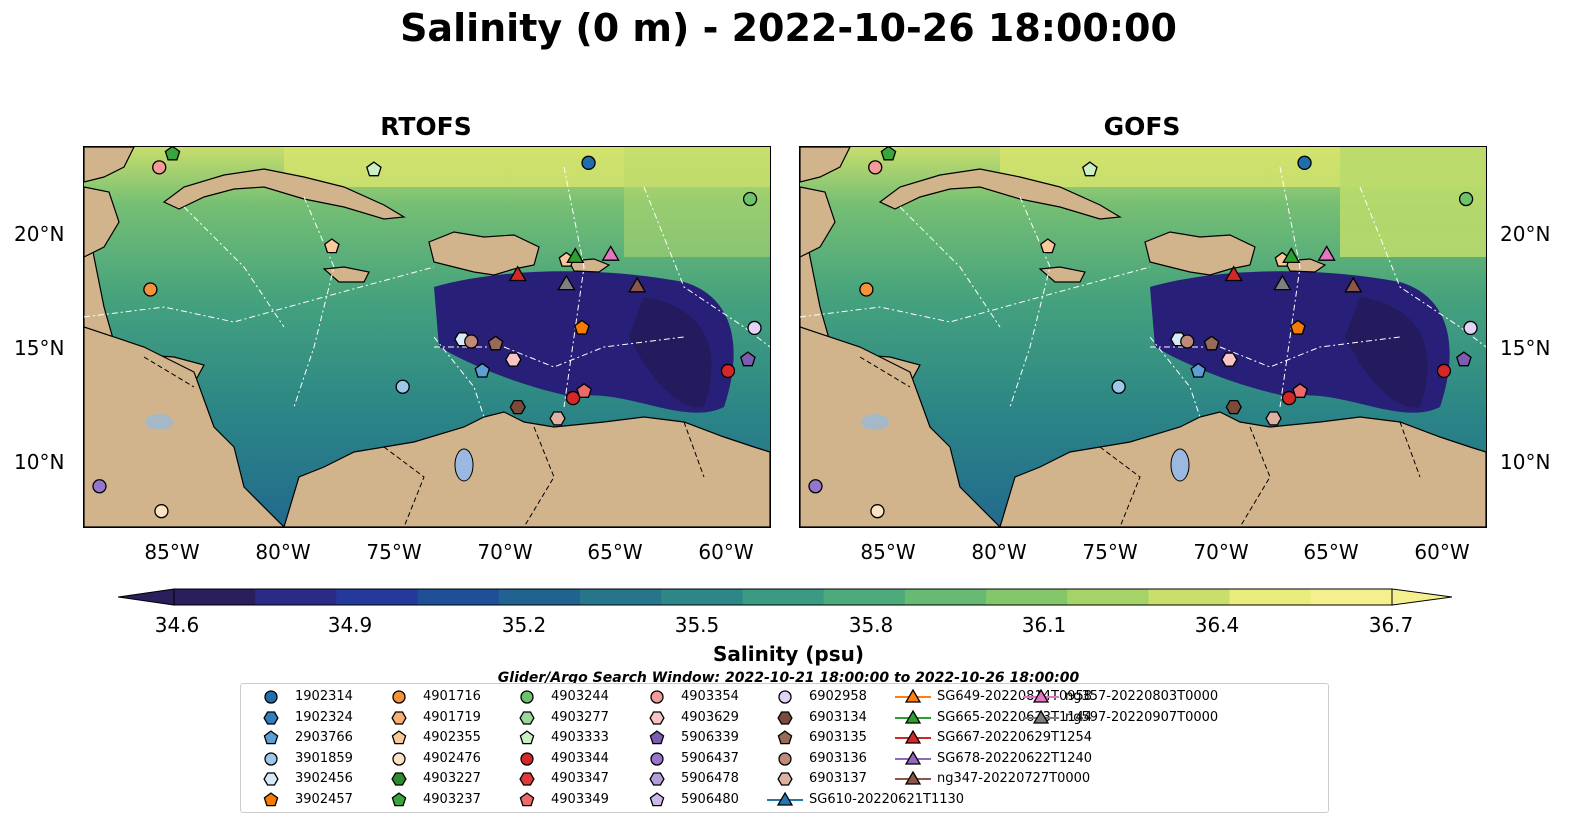 The width and height of the screenshot is (1577, 829). What do you see at coordinates (1015, 758) in the screenshot?
I see `legend-label: SG678-20220622T1240` at bounding box center [1015, 758].